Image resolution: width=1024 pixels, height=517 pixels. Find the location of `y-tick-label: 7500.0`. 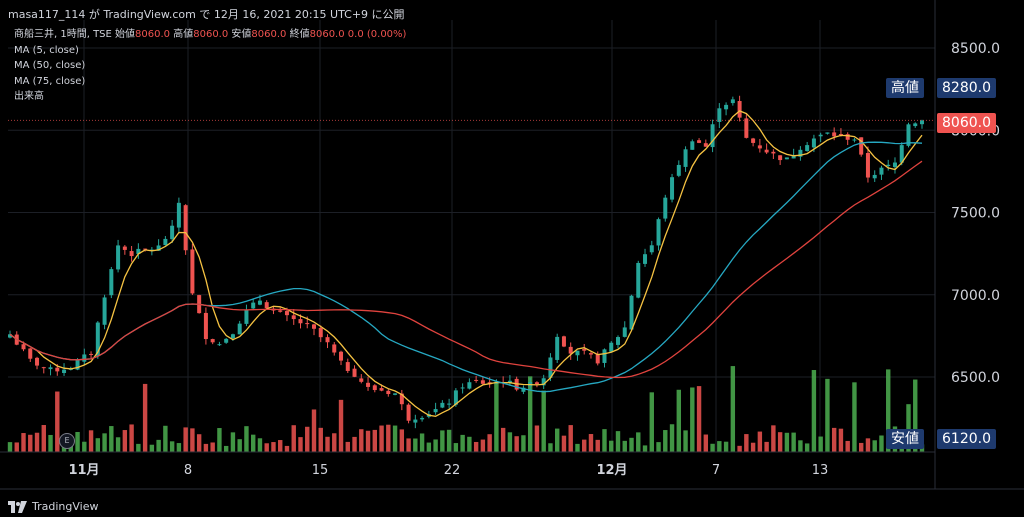

y-tick-label: 7500.0 is located at coordinates (975, 214).